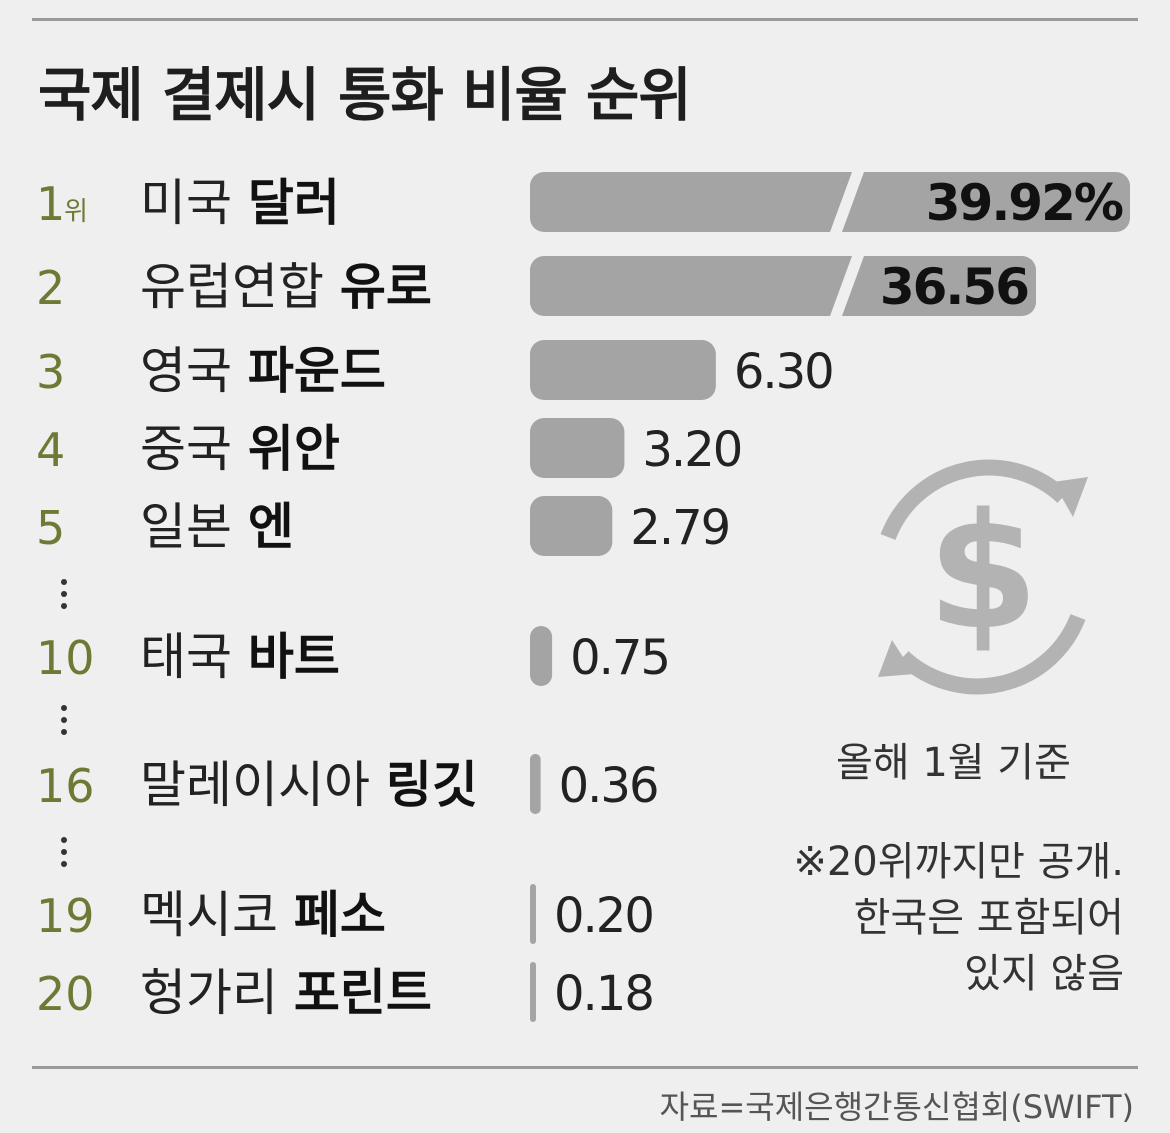 The image size is (1170, 1133). Describe the element at coordinates (958, 862) in the screenshot. I see `note-line: ※20위까지만 공개.` at that location.